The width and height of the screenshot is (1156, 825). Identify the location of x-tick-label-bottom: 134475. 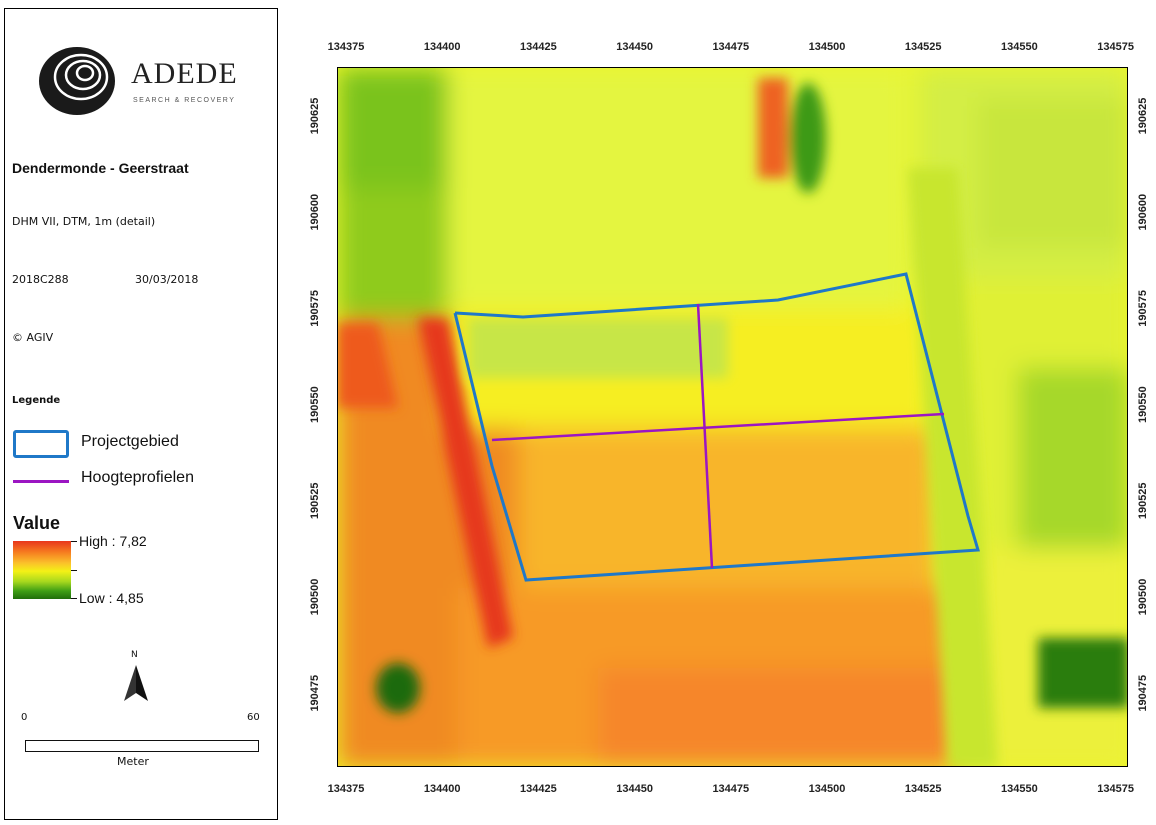
(730, 789).